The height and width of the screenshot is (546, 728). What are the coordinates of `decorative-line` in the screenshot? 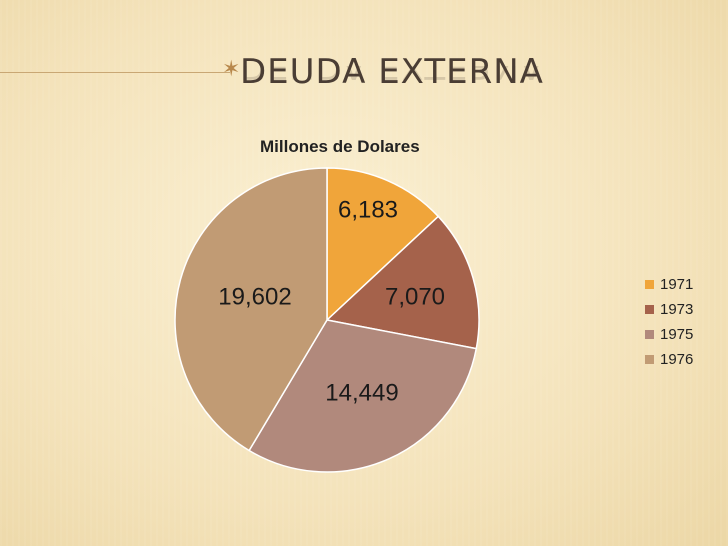 It's located at (115, 72).